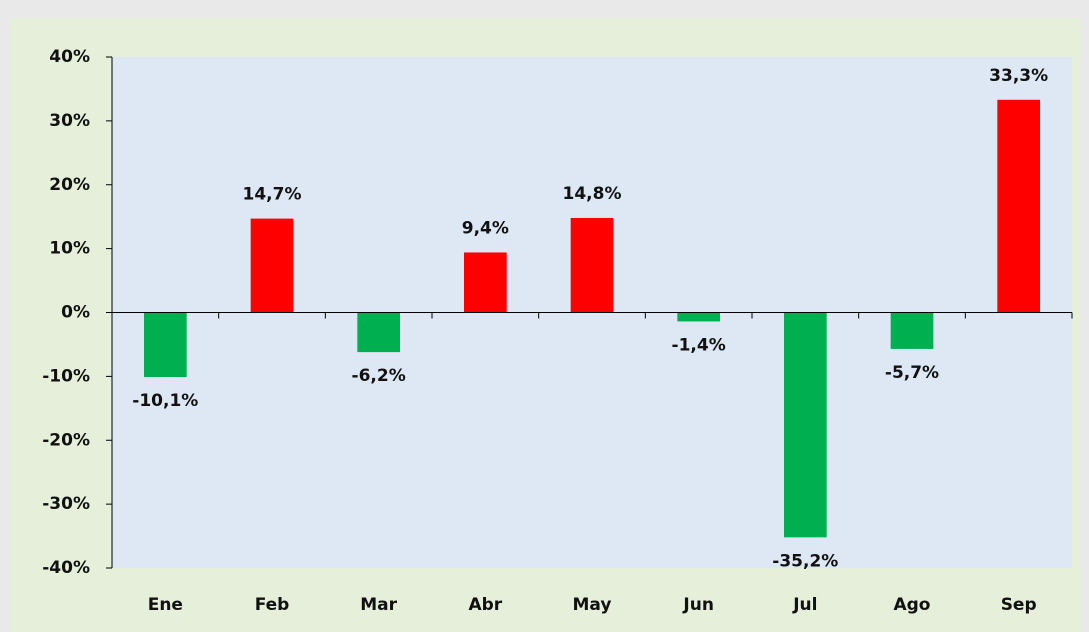 This screenshot has width=1089, height=632. Describe the element at coordinates (66, 440) in the screenshot. I see `y-tick-label: -20%` at that location.